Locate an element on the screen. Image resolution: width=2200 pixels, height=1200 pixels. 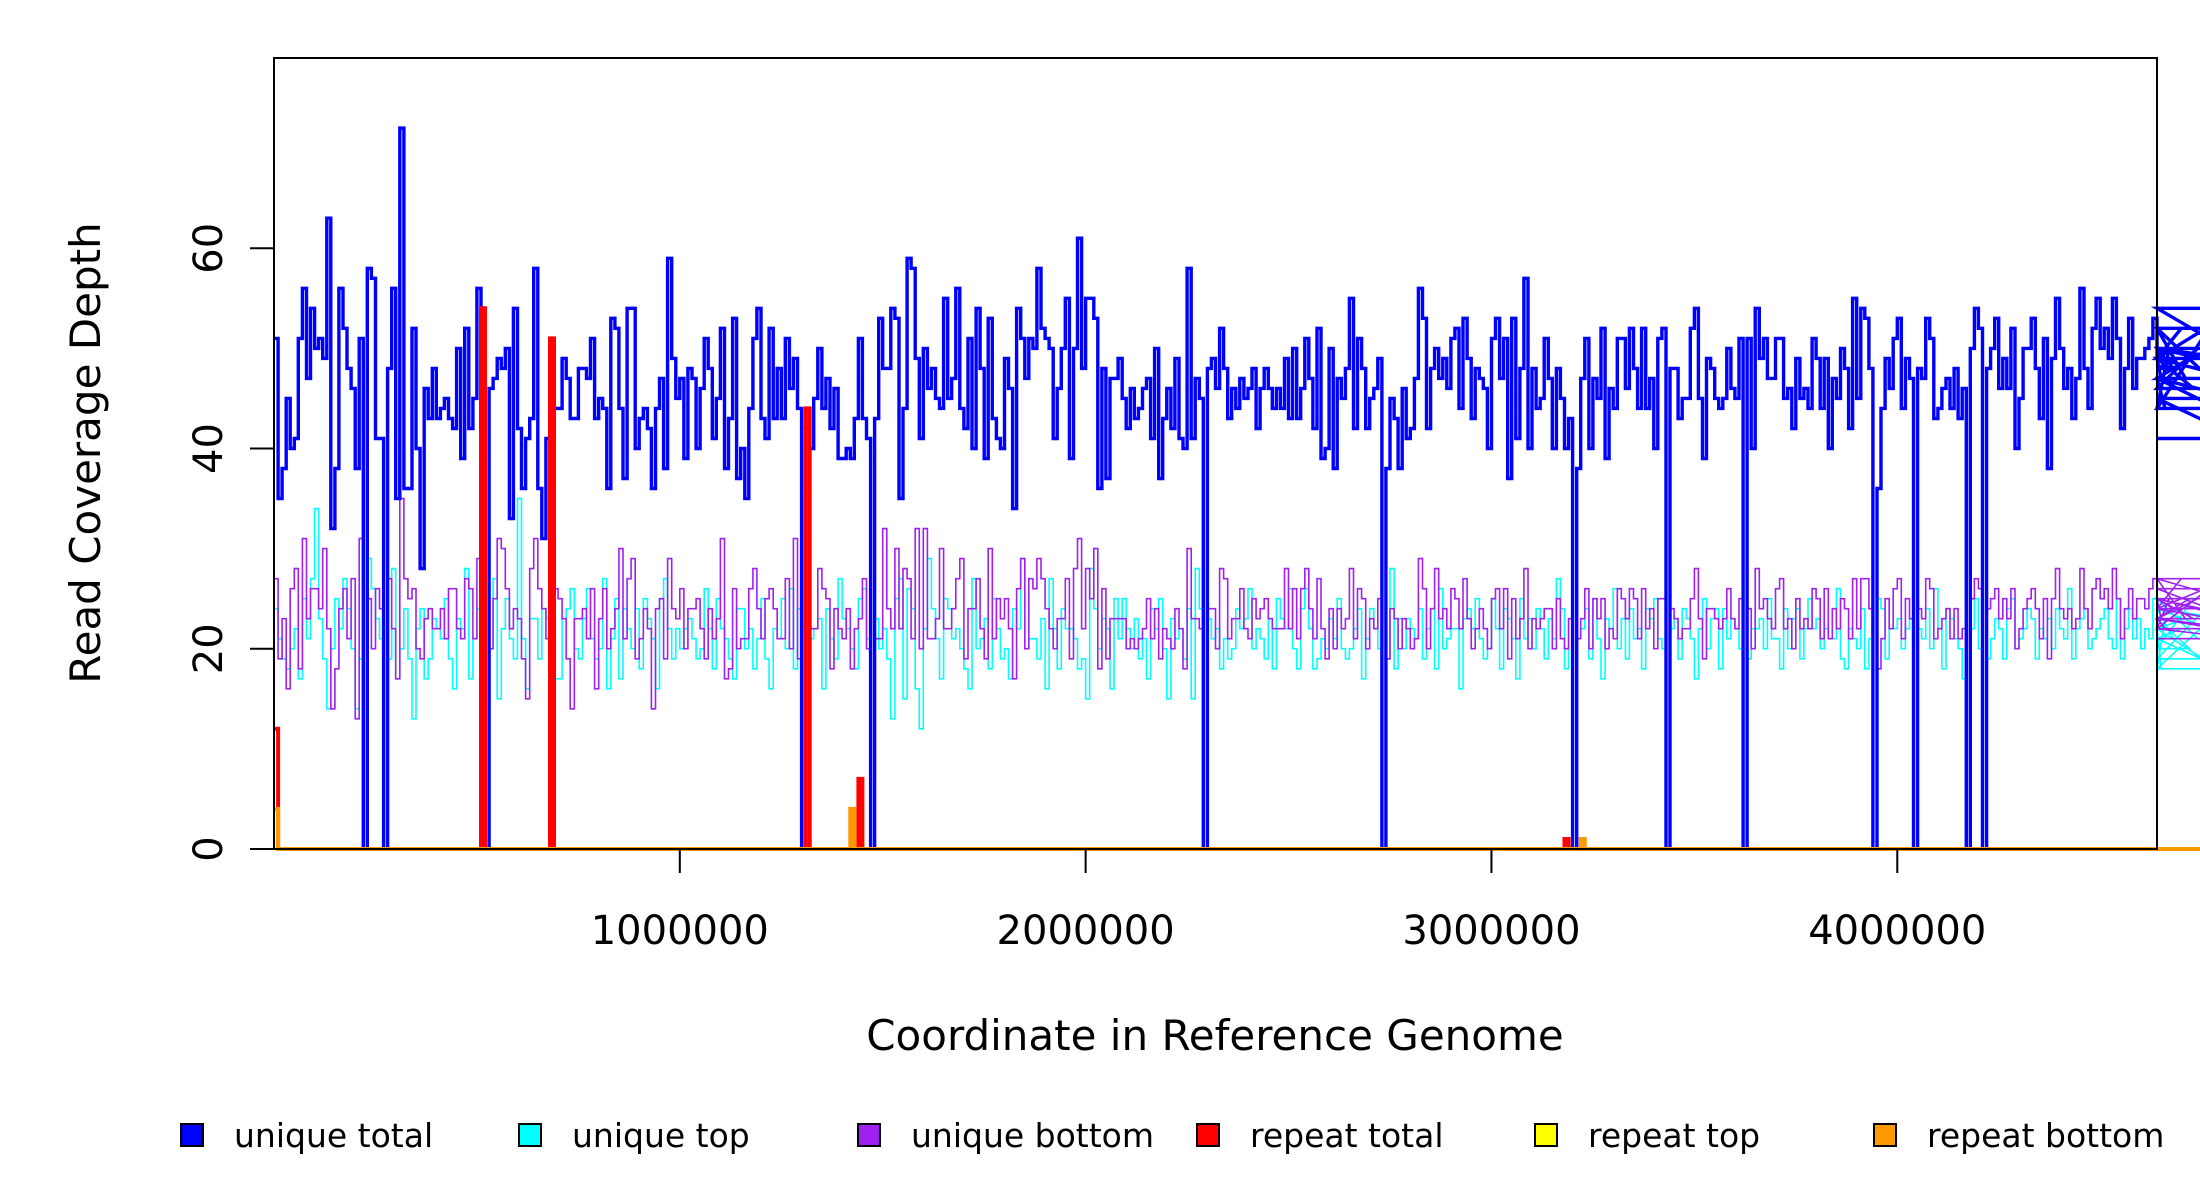
y-tick-label: 20 is located at coordinates (209, 648).